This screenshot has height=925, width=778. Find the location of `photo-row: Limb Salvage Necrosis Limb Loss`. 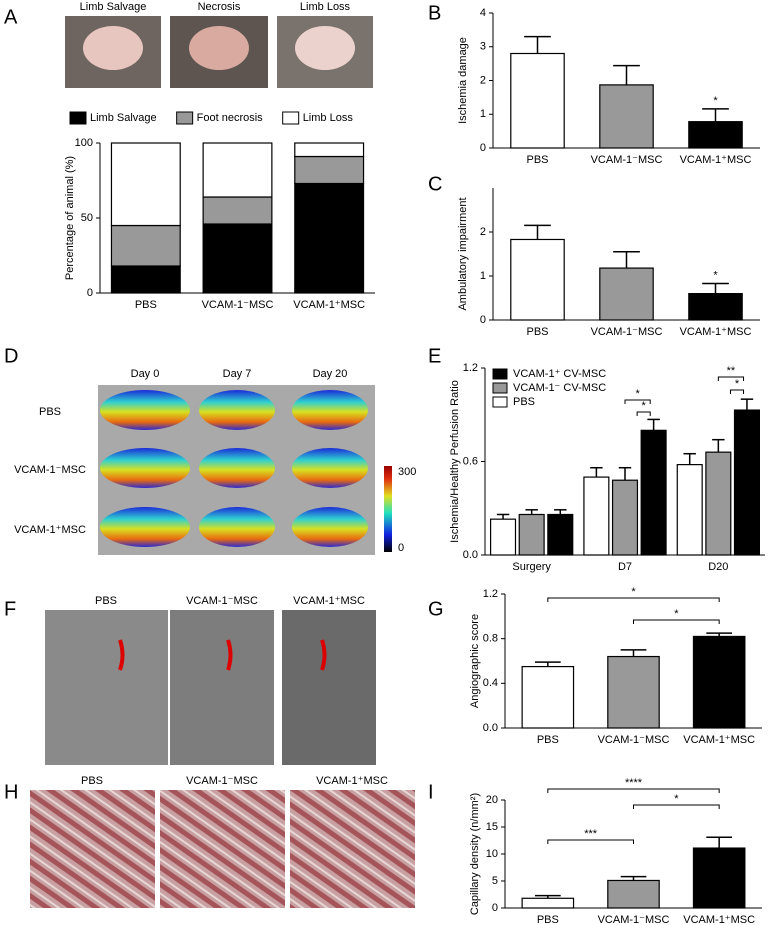

photo-row: Limb Salvage Necrosis Limb Loss is located at coordinates (219, 44).